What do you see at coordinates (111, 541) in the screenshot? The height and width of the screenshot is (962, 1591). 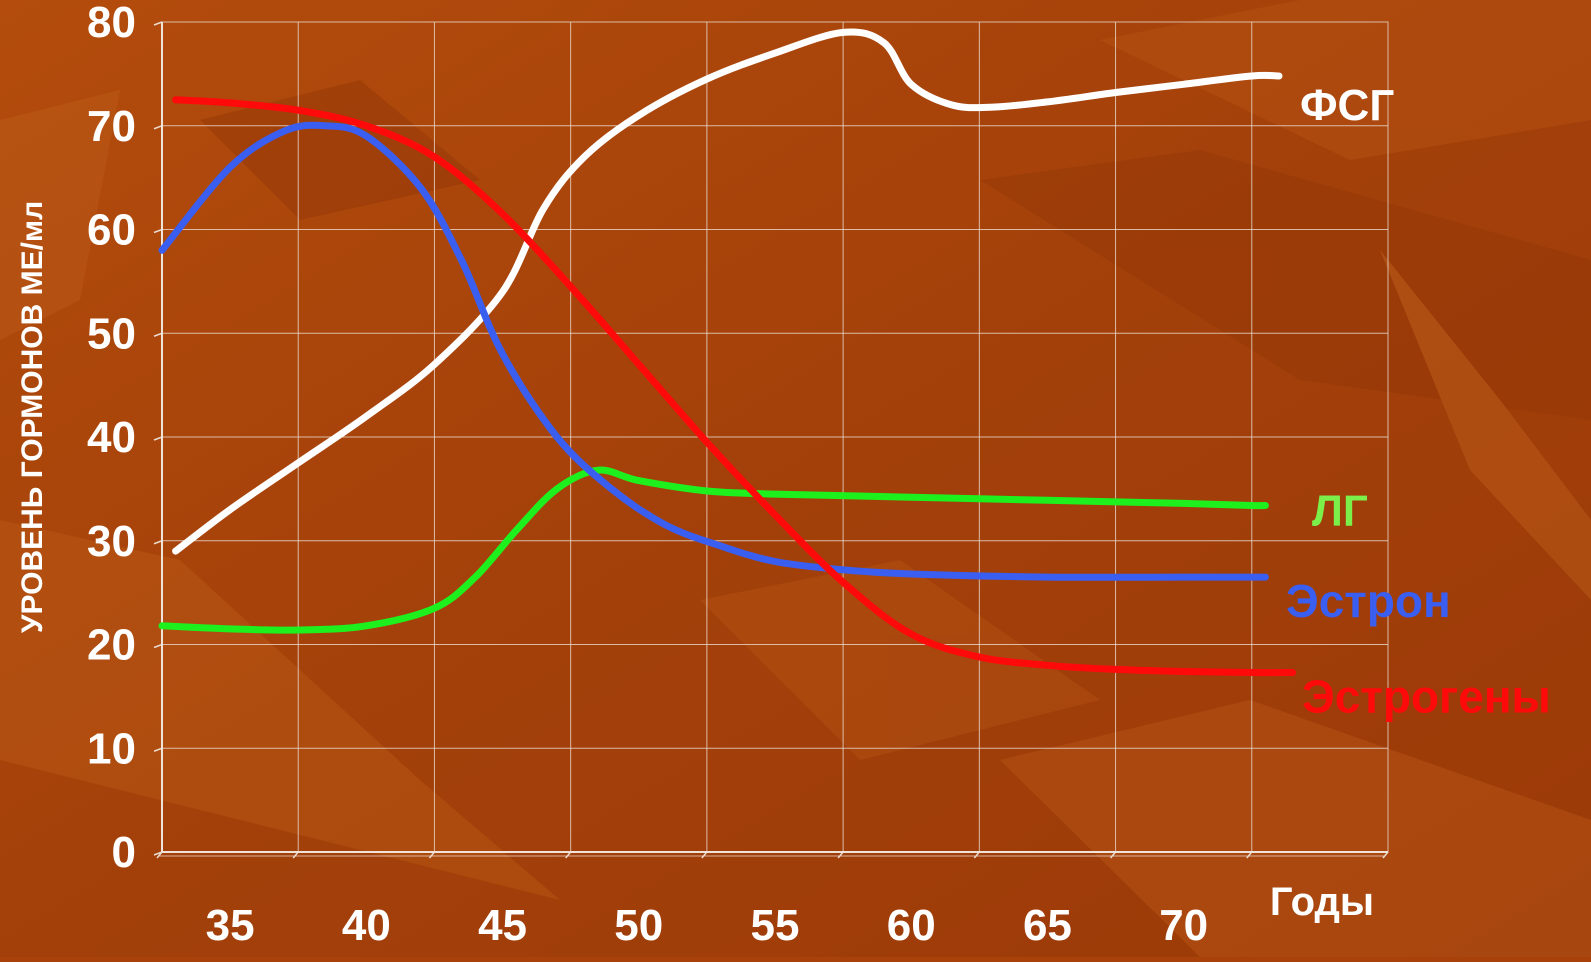 I see `y-tick-label: 30` at bounding box center [111, 541].